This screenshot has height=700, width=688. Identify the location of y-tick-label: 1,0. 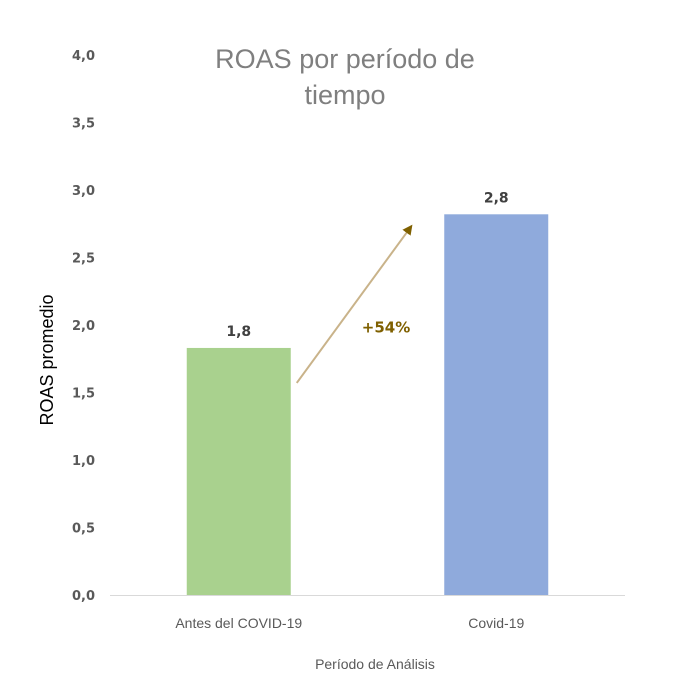
(83, 461).